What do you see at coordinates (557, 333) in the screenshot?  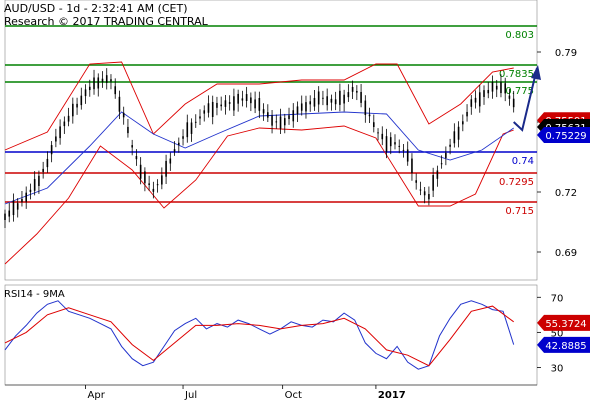 I see `rsi-axis-label-50: 50` at bounding box center [557, 333].